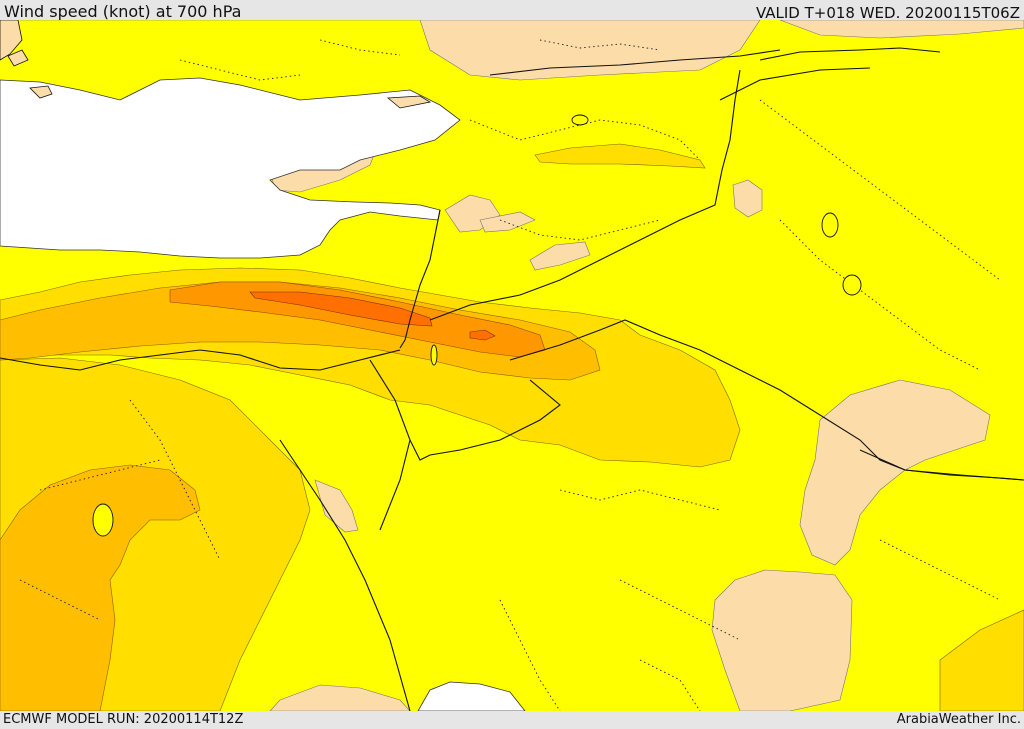 The height and width of the screenshot is (729, 1024). What do you see at coordinates (336, 506) in the screenshot?
I see `sinai-low` at bounding box center [336, 506].